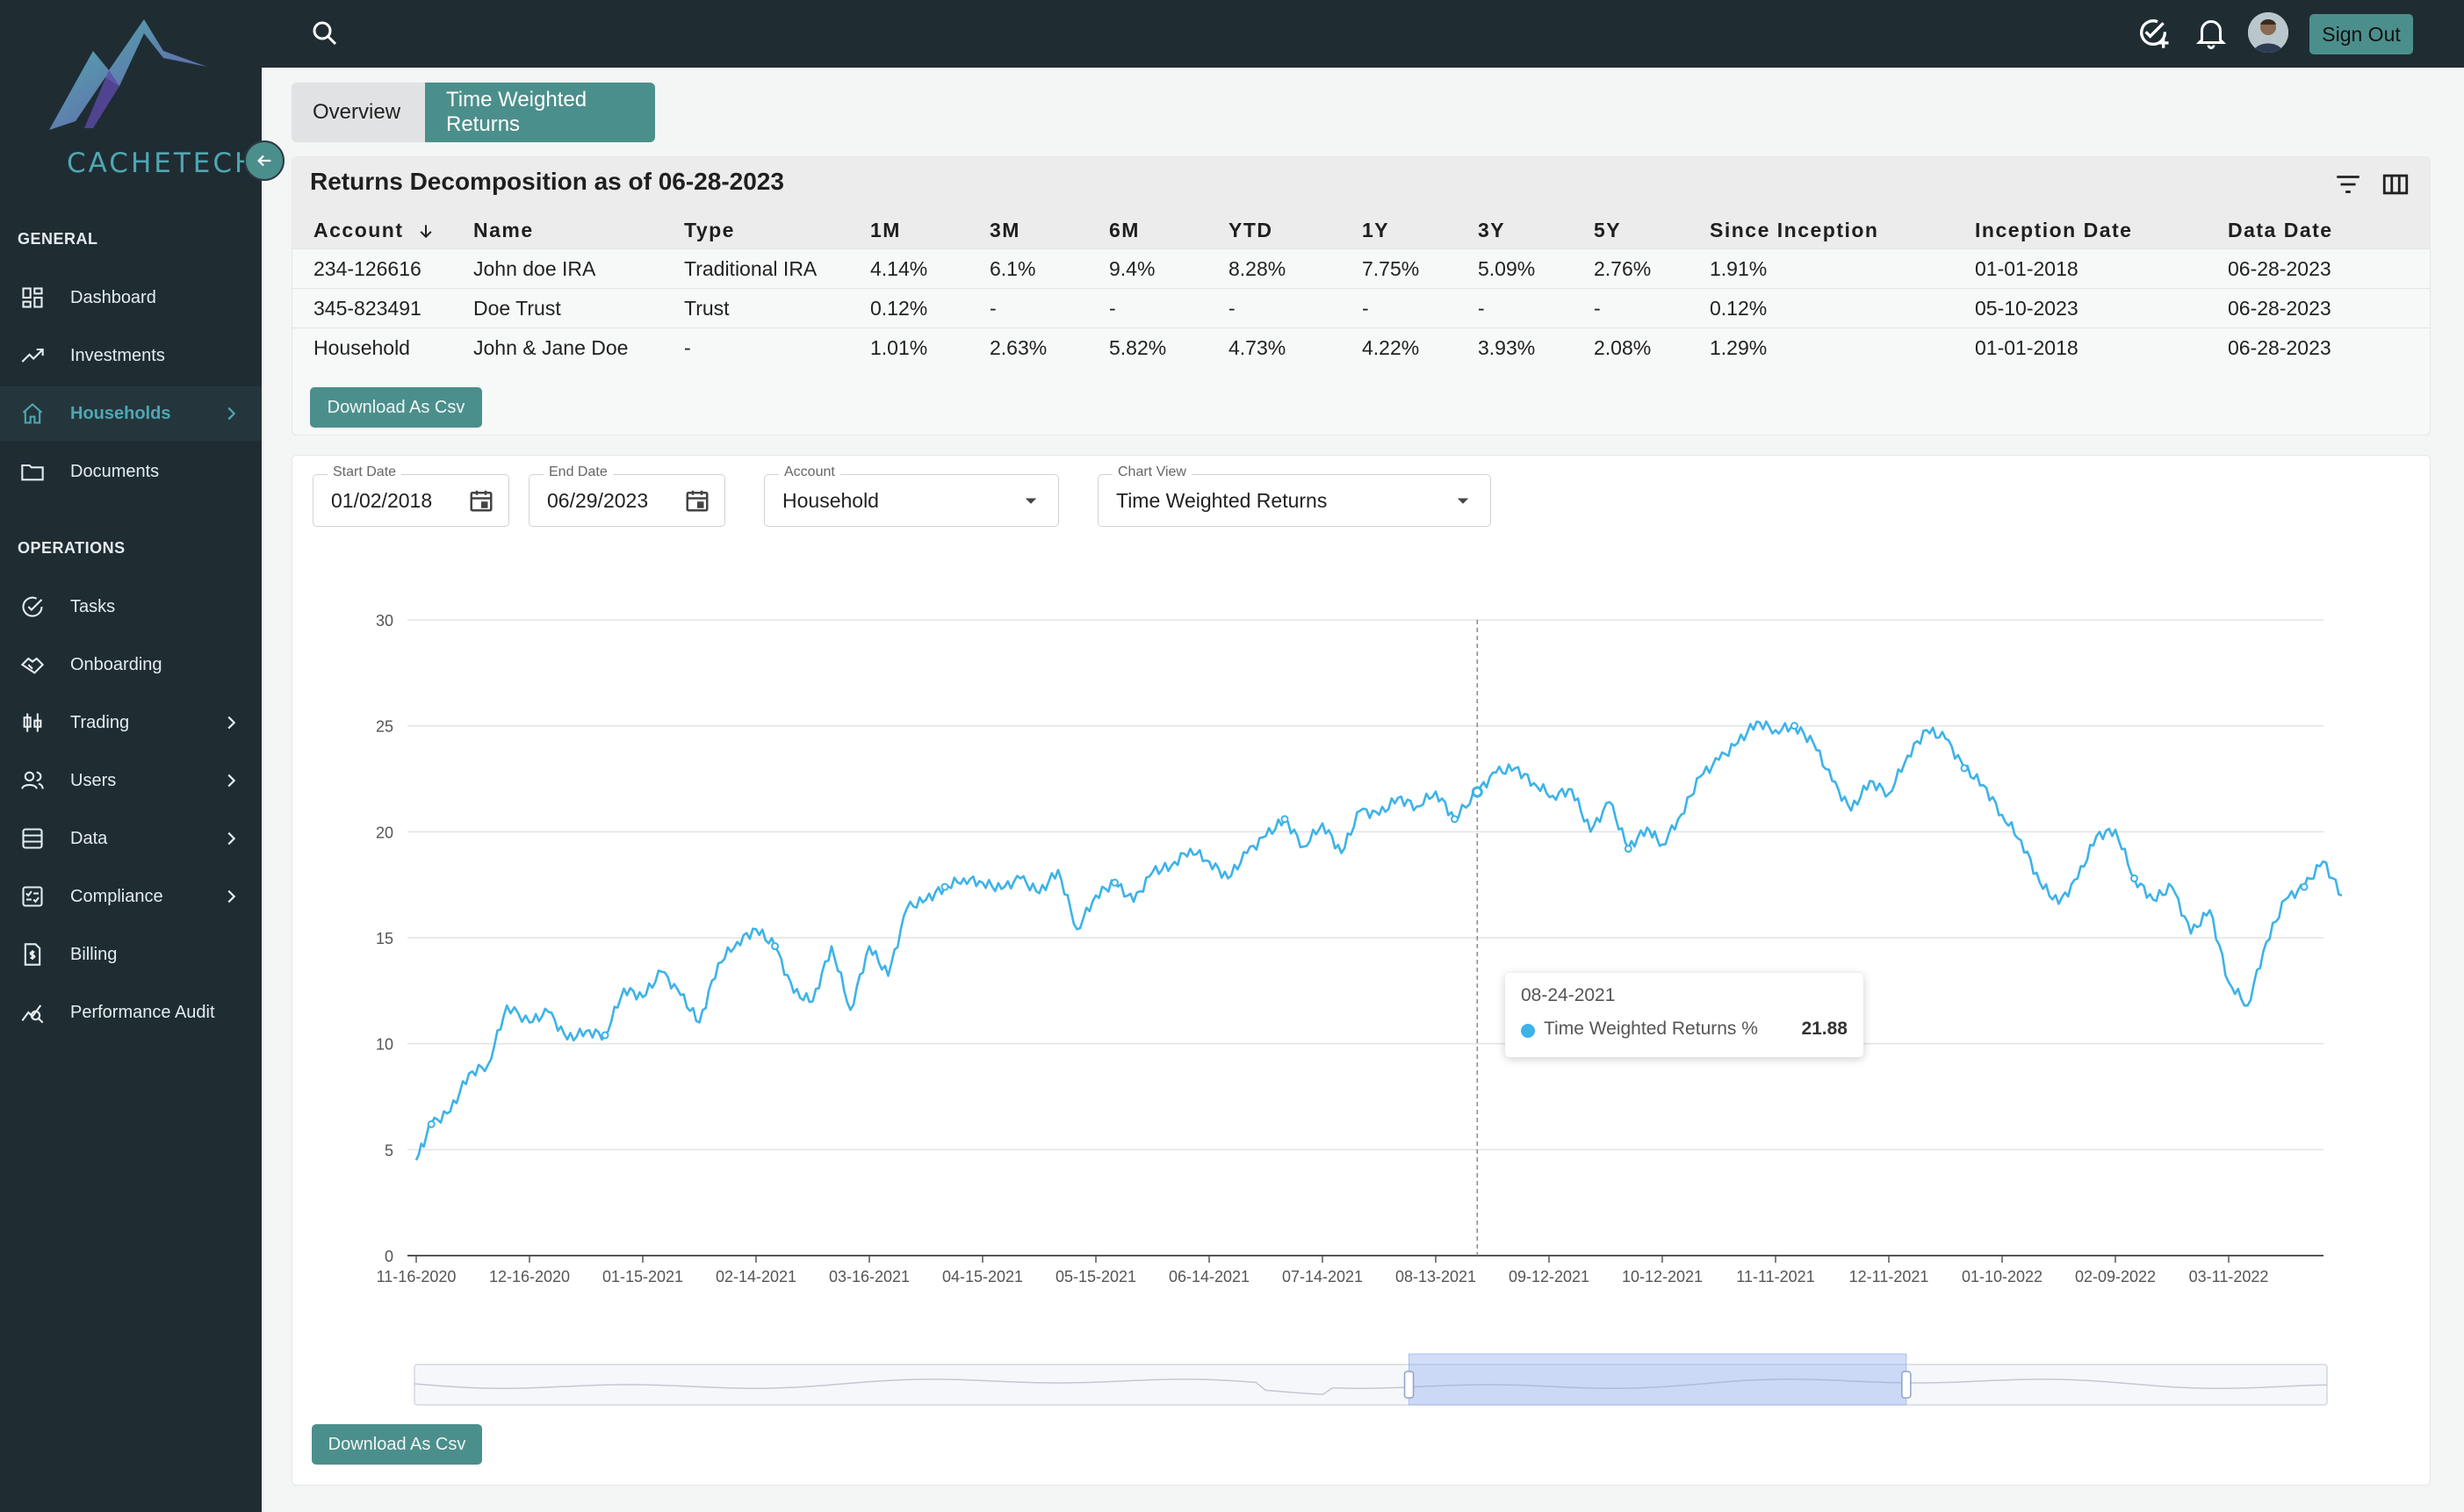 This screenshot has height=1512, width=2464. What do you see at coordinates (1049, 268) in the screenshot?
I see `cell-3m: 6.1%` at bounding box center [1049, 268].